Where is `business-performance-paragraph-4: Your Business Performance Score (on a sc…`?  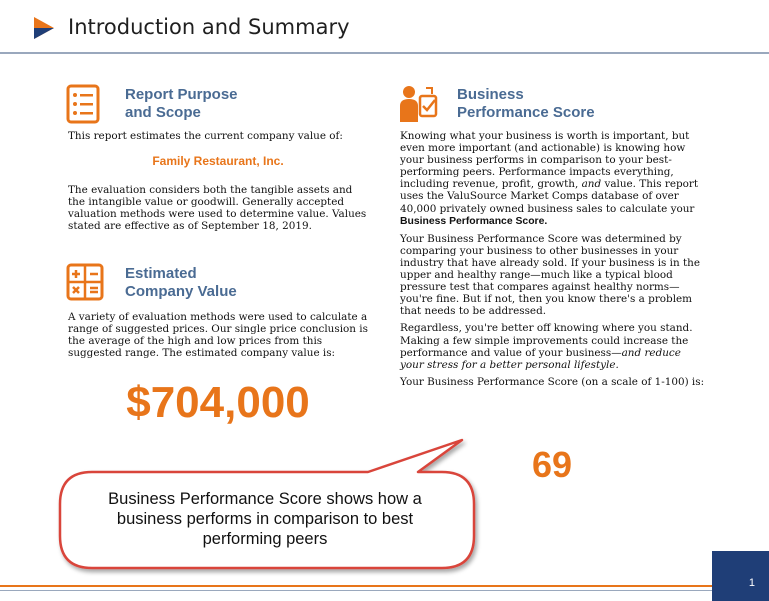
business-performance-paragraph-4: Your Business Performance Score (on a sc… is located at coordinates (552, 381).